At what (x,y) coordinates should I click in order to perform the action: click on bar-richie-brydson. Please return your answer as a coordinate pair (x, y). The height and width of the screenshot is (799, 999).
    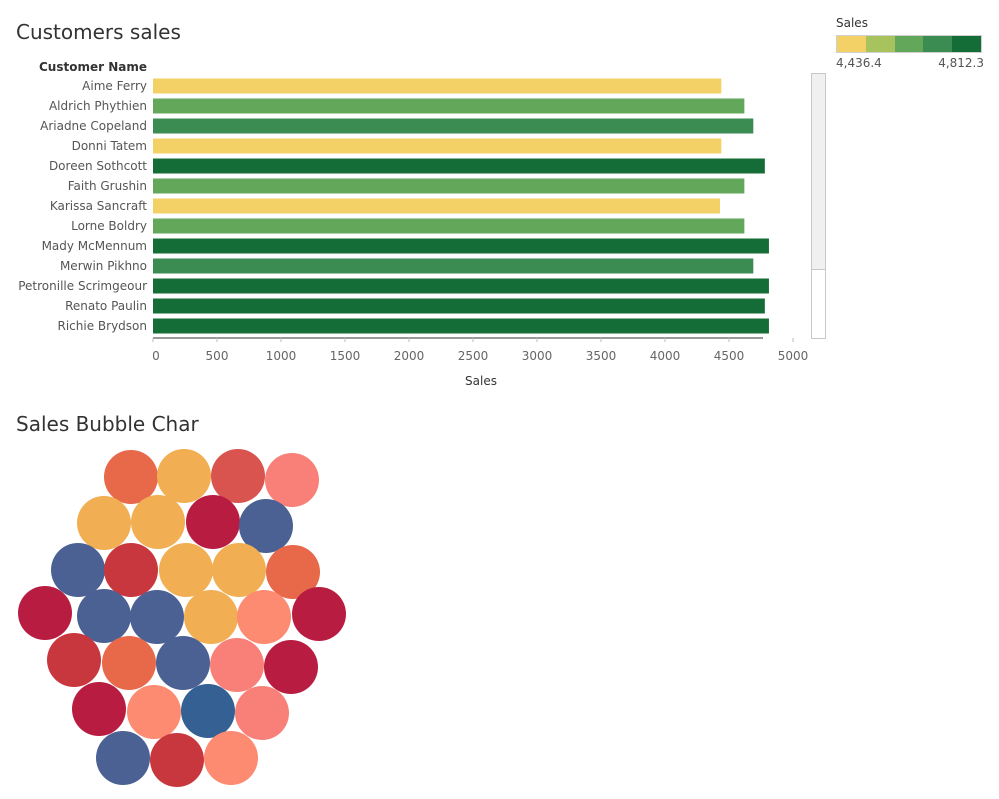
    Looking at the image, I should click on (461, 326).